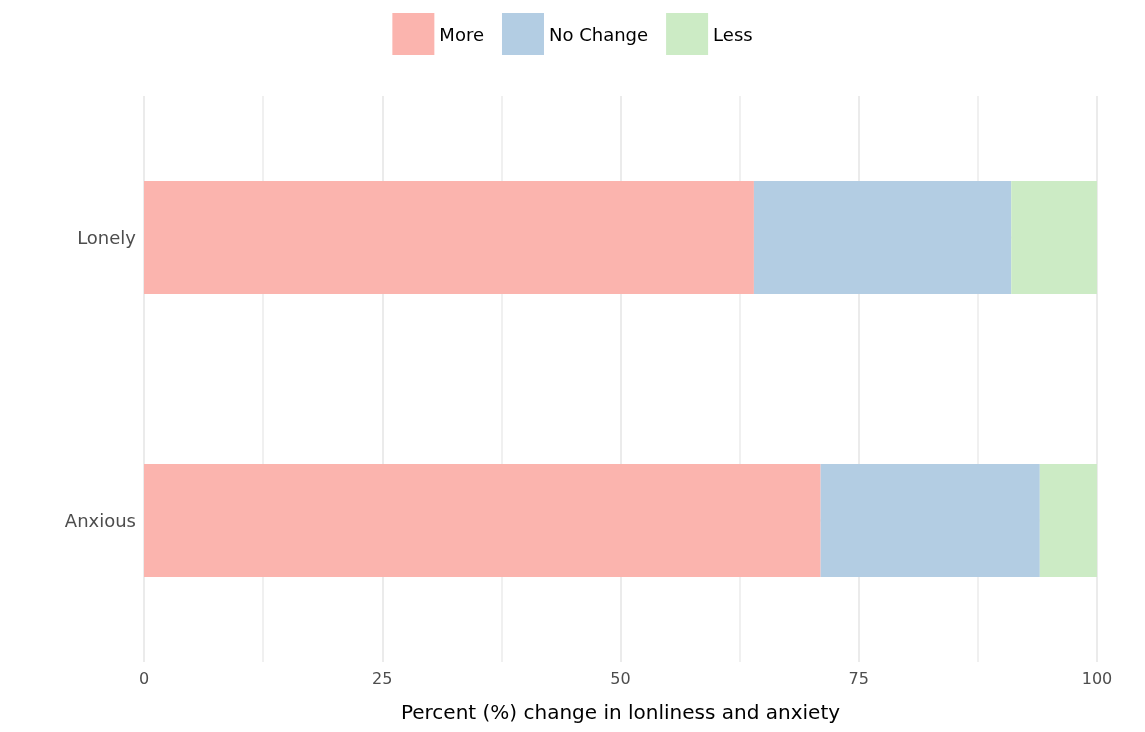 Image resolution: width=1145 pixels, height=732 pixels. I want to click on y-tick-label: Anxious, so click(100, 520).